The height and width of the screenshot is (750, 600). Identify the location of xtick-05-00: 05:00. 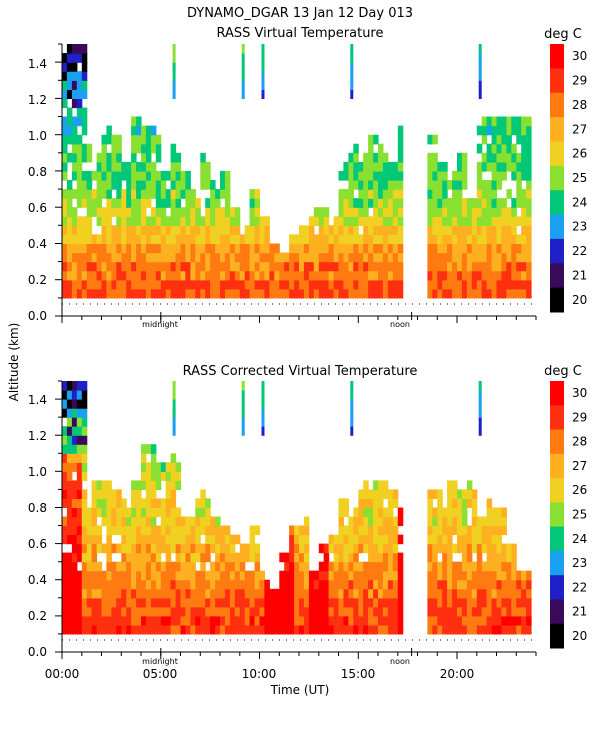
(160, 674).